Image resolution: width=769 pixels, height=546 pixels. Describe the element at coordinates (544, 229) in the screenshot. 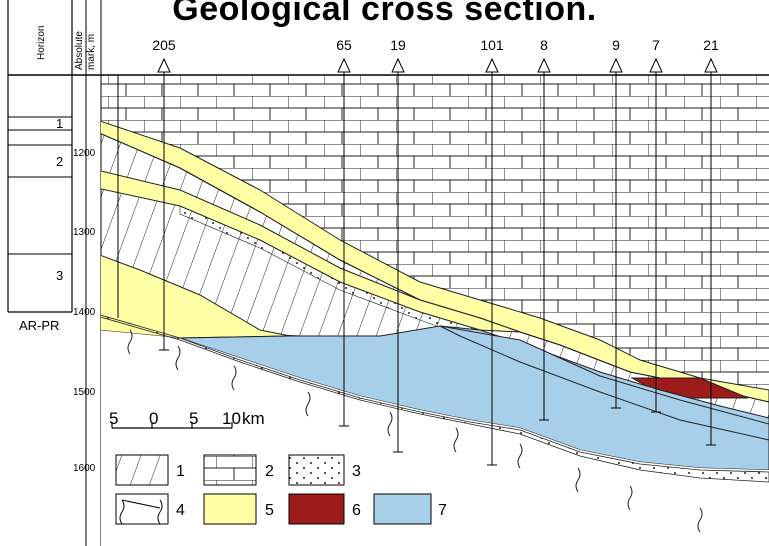

I see `well-8: 8` at that location.